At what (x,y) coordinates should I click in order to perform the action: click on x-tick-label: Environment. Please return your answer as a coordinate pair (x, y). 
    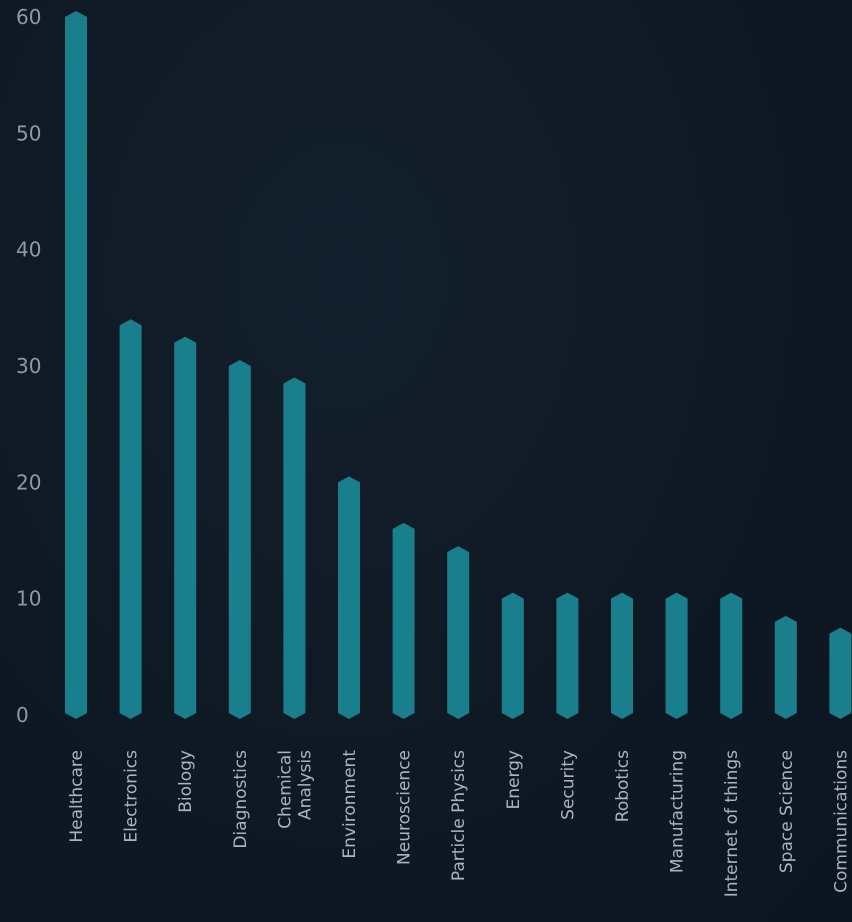
    Looking at the image, I should click on (350, 804).